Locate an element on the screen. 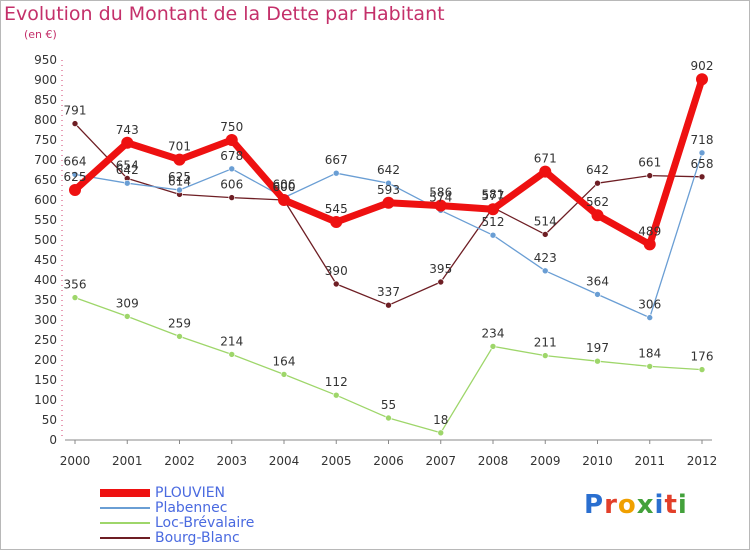 The width and height of the screenshot is (750, 550). data-label: 112 is located at coordinates (336, 382).